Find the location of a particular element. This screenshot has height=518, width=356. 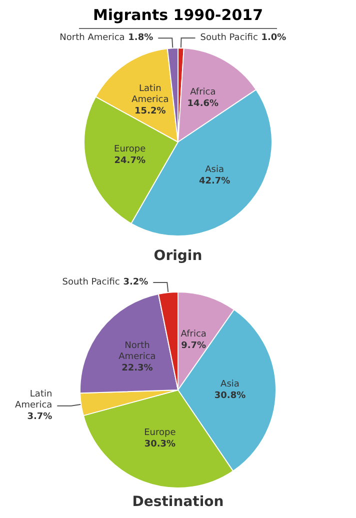

data-label: 30.3% is located at coordinates (160, 444).